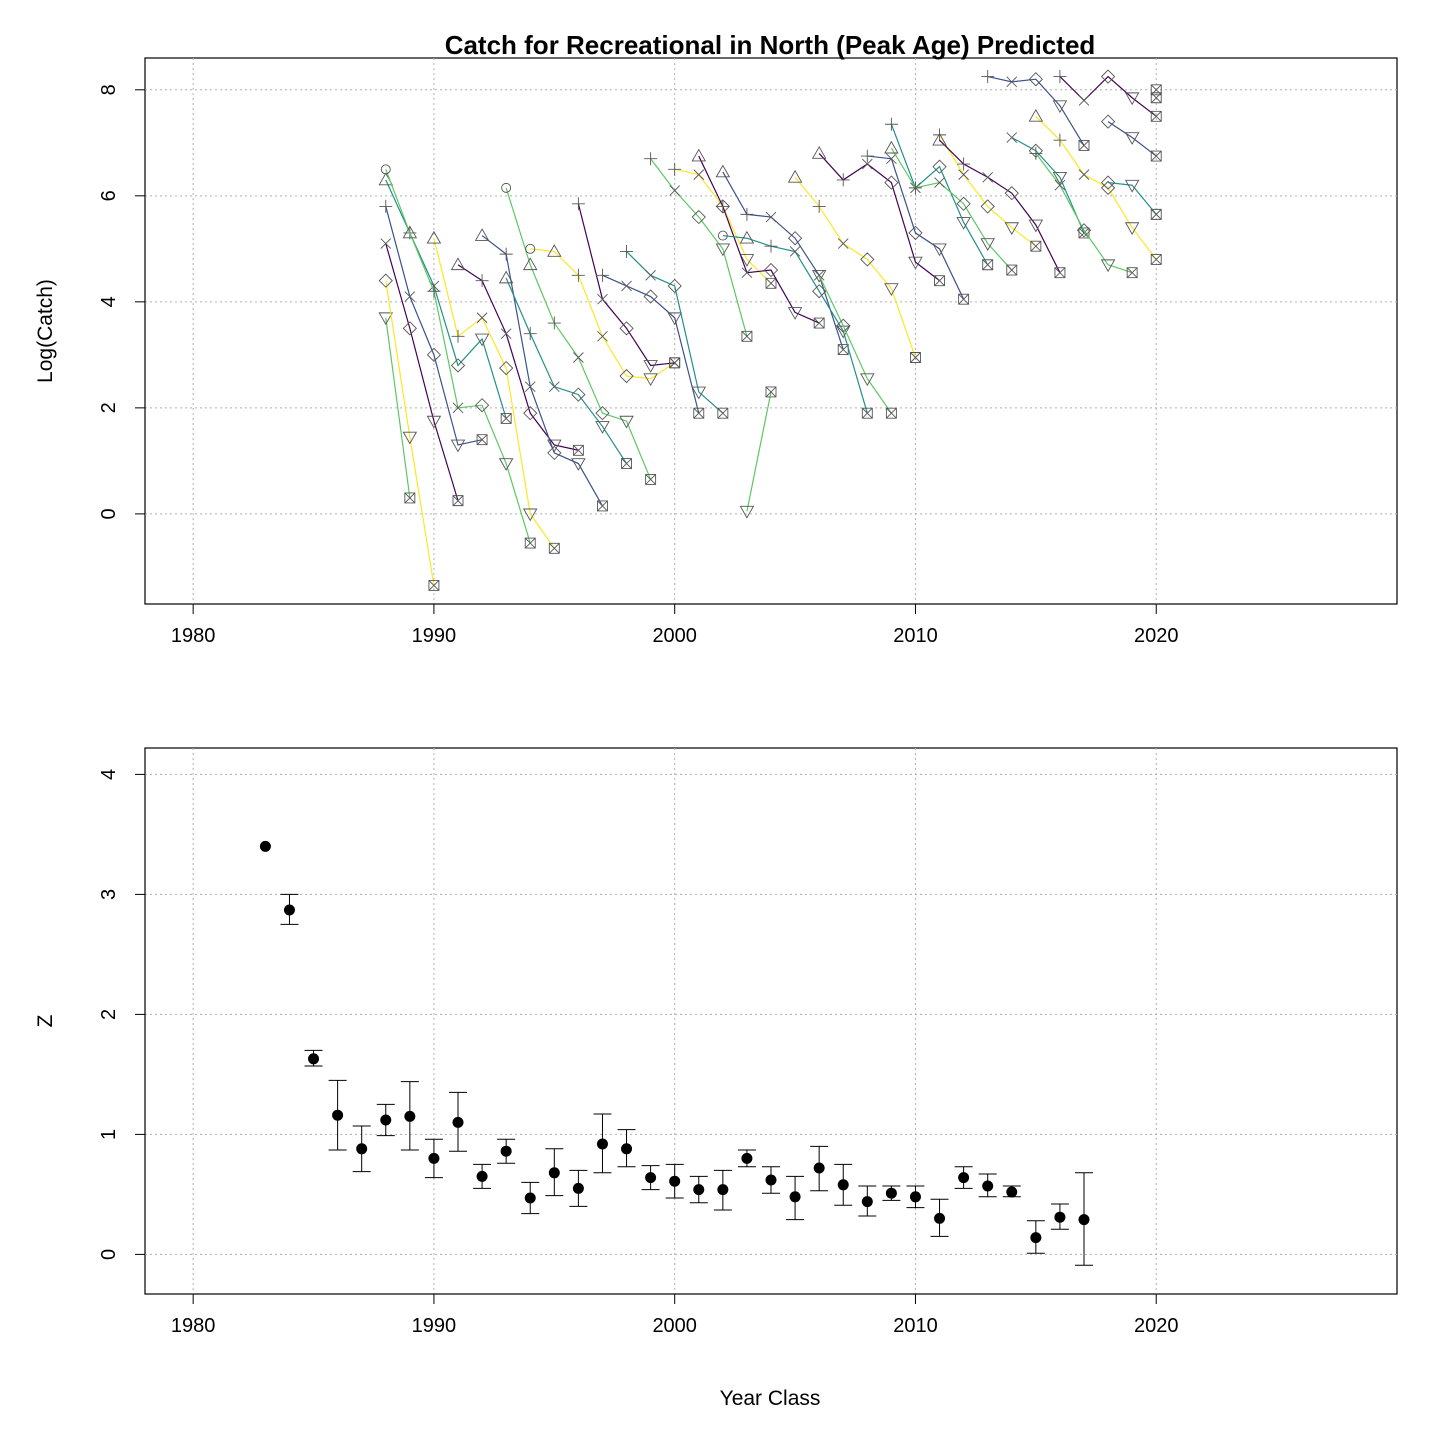 This screenshot has width=1440, height=1440. Describe the element at coordinates (109, 195) in the screenshot. I see `catch-y-tick-label: 6` at that location.